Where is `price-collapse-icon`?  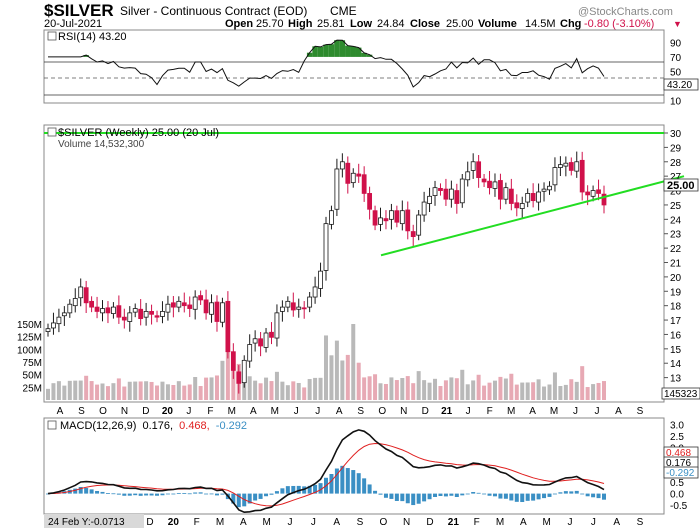 price-collapse-icon is located at coordinates (52, 132).